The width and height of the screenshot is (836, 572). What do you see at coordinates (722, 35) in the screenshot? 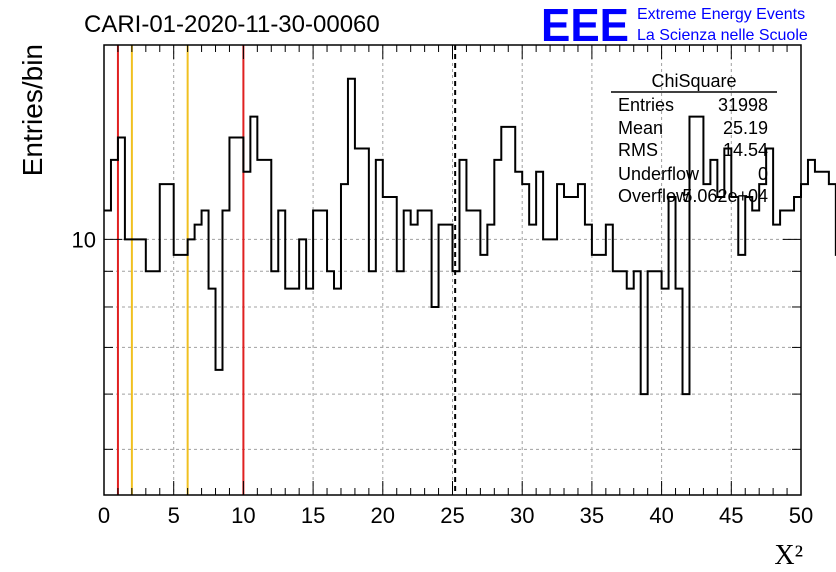
I see `logo-line2: La Scienza nelle Scuole` at bounding box center [722, 35].